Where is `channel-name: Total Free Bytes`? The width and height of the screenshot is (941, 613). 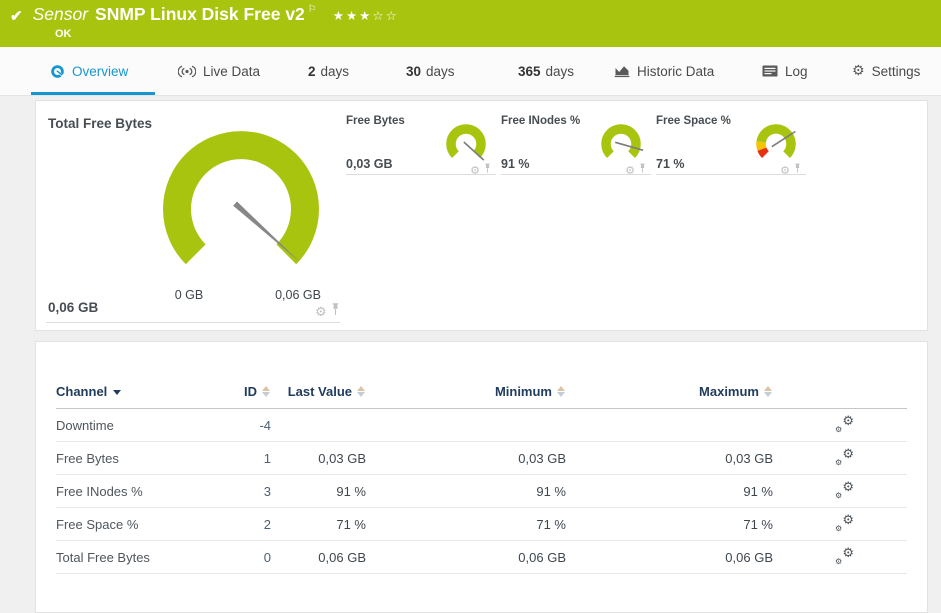 channel-name: Total Free Bytes is located at coordinates (103, 557).